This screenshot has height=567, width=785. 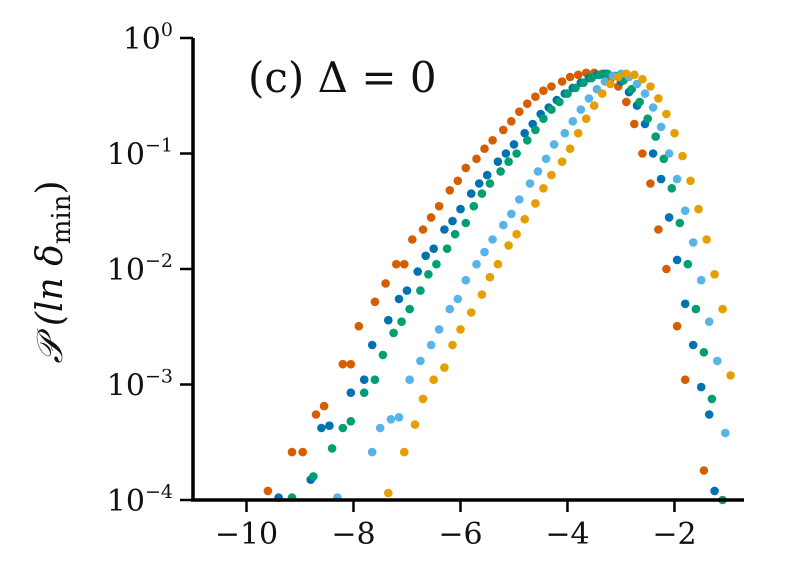 What do you see at coordinates (246, 534) in the screenshot?
I see `x-tick-label: −10` at bounding box center [246, 534].